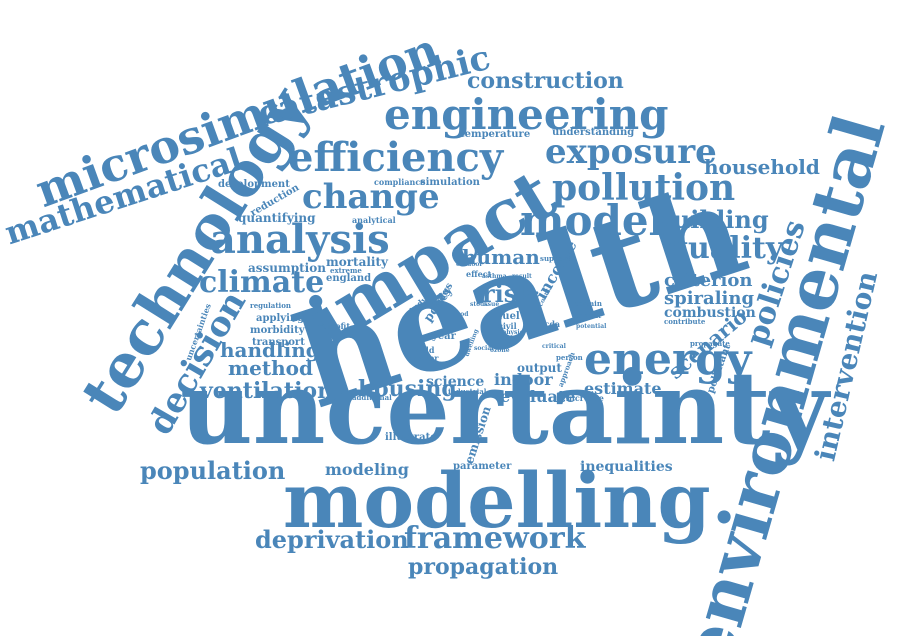 The height and width of the screenshot is (636, 900). I want to click on word-regulation: regulation, so click(270, 305).